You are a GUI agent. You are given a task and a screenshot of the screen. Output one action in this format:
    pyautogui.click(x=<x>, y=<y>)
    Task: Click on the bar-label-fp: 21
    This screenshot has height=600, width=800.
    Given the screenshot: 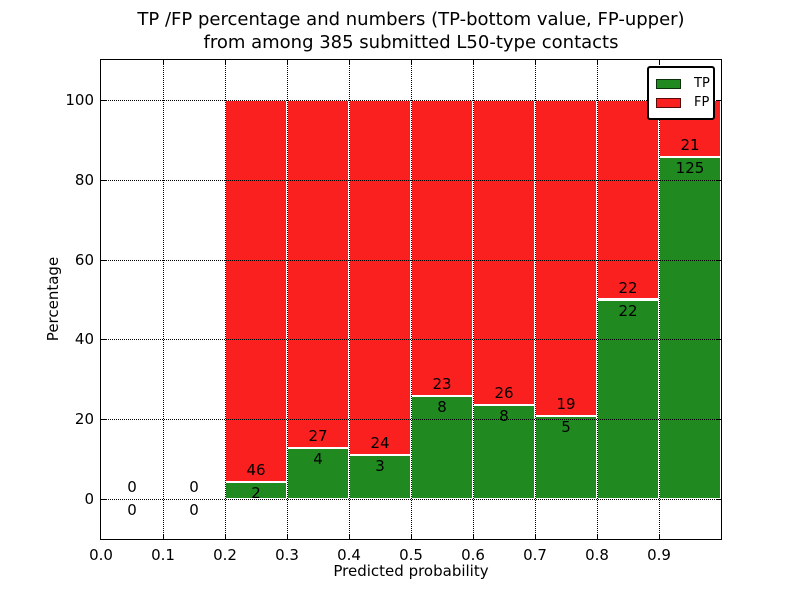 What is the action you would take?
    pyautogui.click(x=690, y=145)
    